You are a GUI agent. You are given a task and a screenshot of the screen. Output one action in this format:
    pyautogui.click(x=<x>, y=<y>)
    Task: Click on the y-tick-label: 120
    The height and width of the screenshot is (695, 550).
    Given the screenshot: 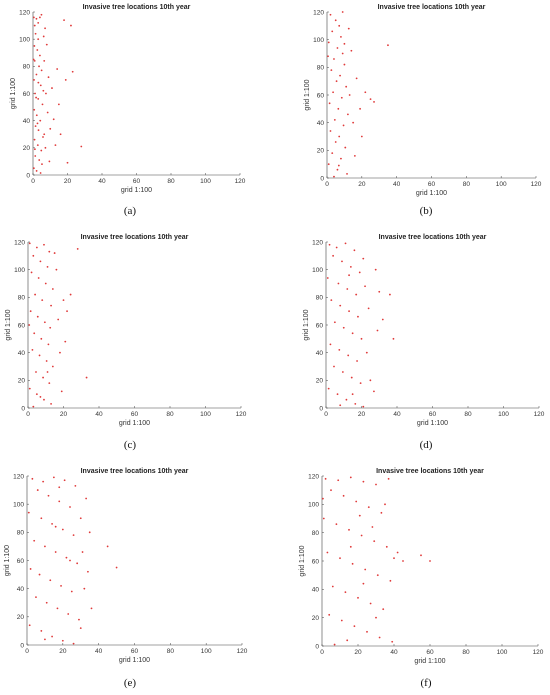 What is the action you would take?
    pyautogui.click(x=318, y=12)
    